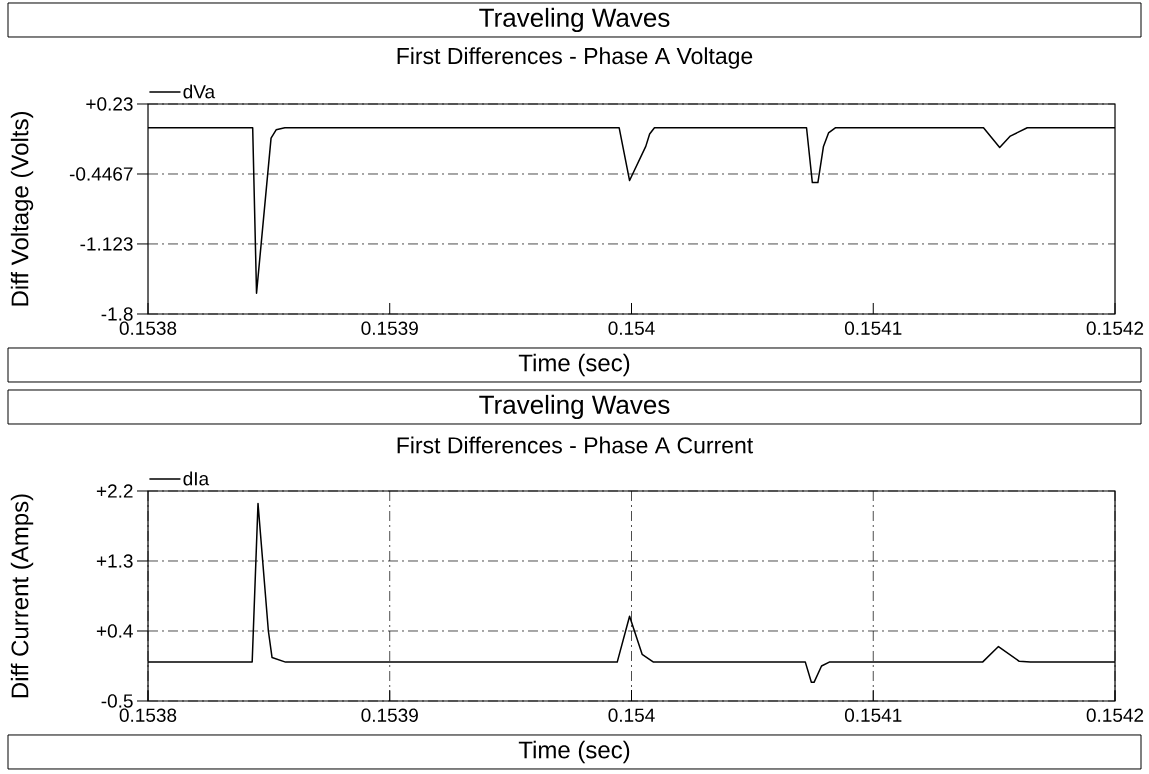 The width and height of the screenshot is (1149, 774). Describe the element at coordinates (575, 58) in the screenshot. I see `chart-subtitle: First Differences - Phase A Voltage` at that location.